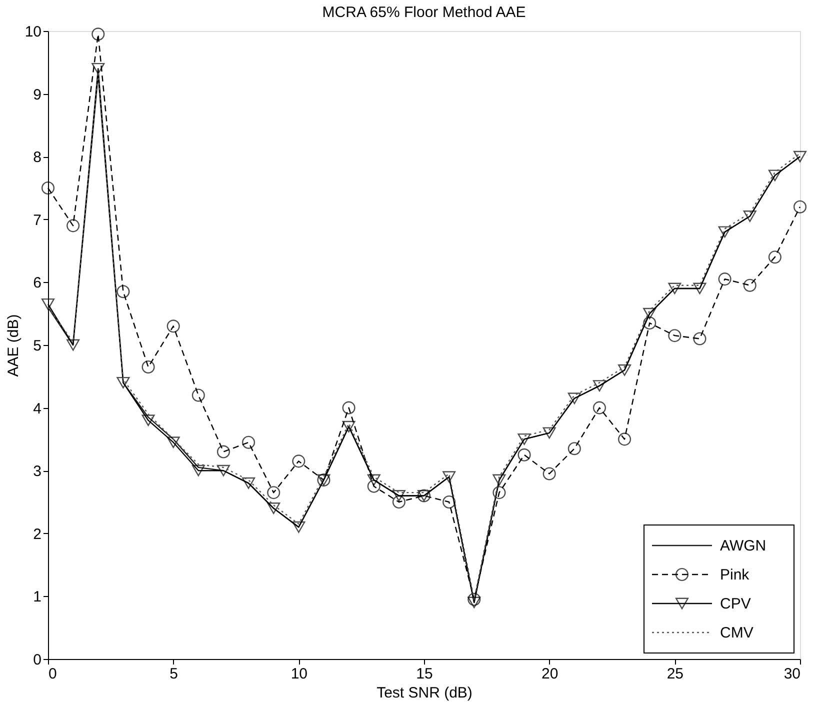 The image size is (836, 702). What do you see at coordinates (792, 674) in the screenshot?
I see `x-tick-label: 30` at bounding box center [792, 674].